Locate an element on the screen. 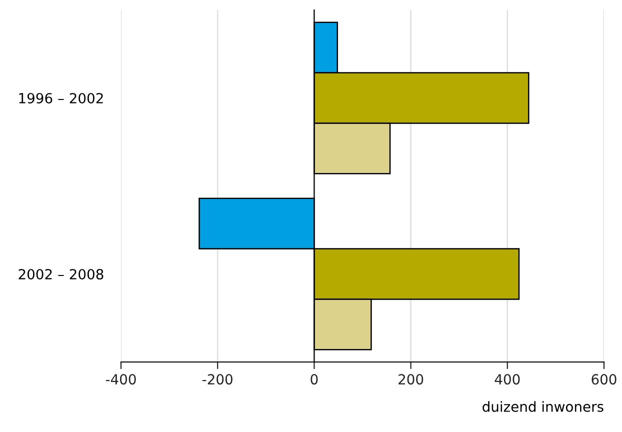  y-tick-label: 1996 – 2002 is located at coordinates (61, 98).